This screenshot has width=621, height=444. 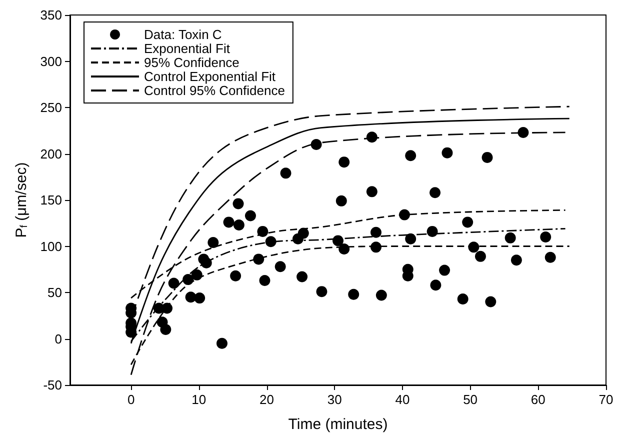 I want to click on legend-label: 95% Confidence, so click(x=192, y=62).